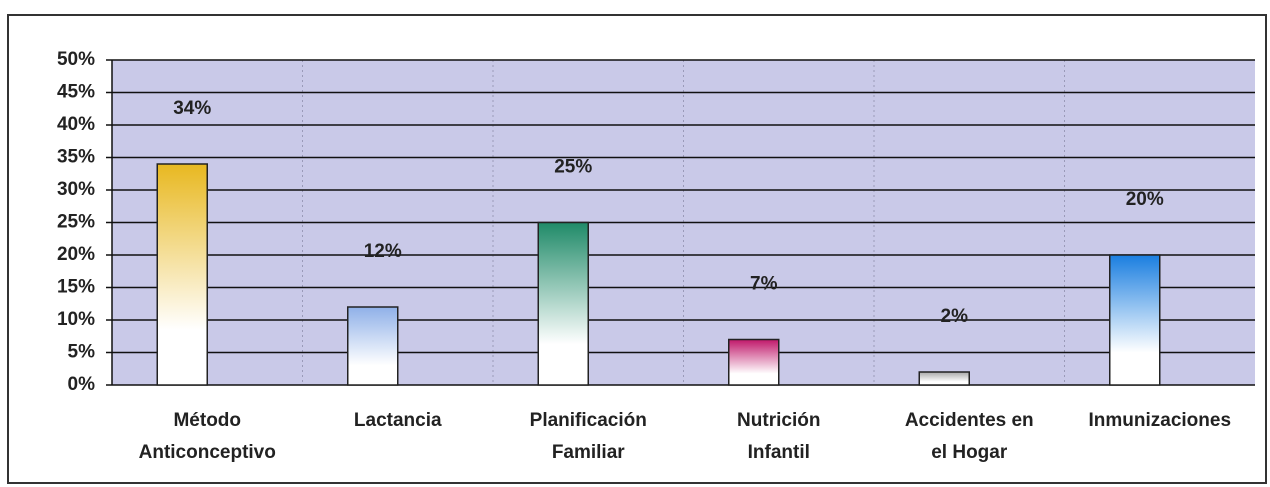 The height and width of the screenshot is (487, 1270). I want to click on x-tick-label: Infantil, so click(779, 452).